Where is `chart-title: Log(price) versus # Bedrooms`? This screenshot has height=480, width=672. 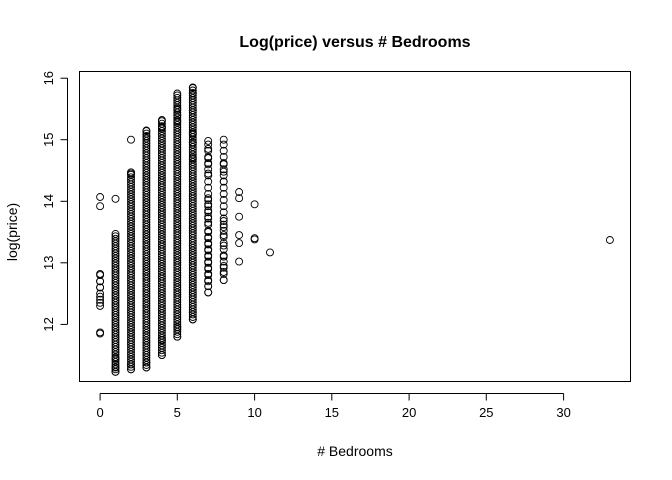
chart-title: Log(price) versus # Bedrooms is located at coordinates (354, 42).